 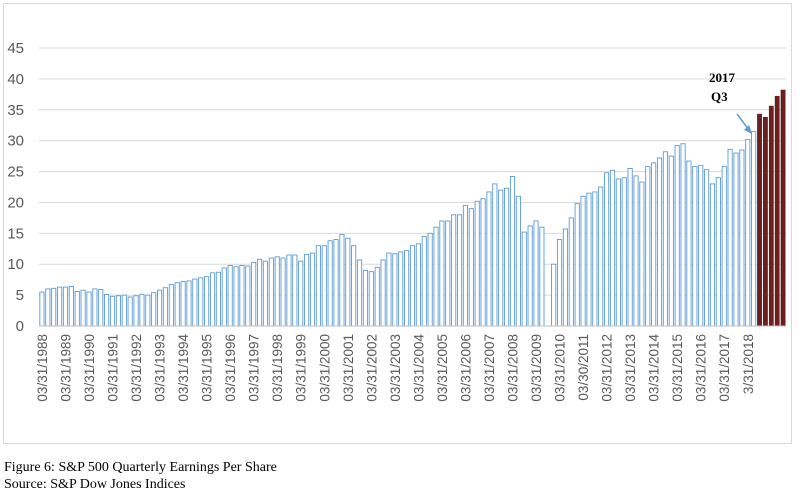 What do you see at coordinates (65, 368) in the screenshot?
I see `x-tick-label: 03/31/1989` at bounding box center [65, 368].